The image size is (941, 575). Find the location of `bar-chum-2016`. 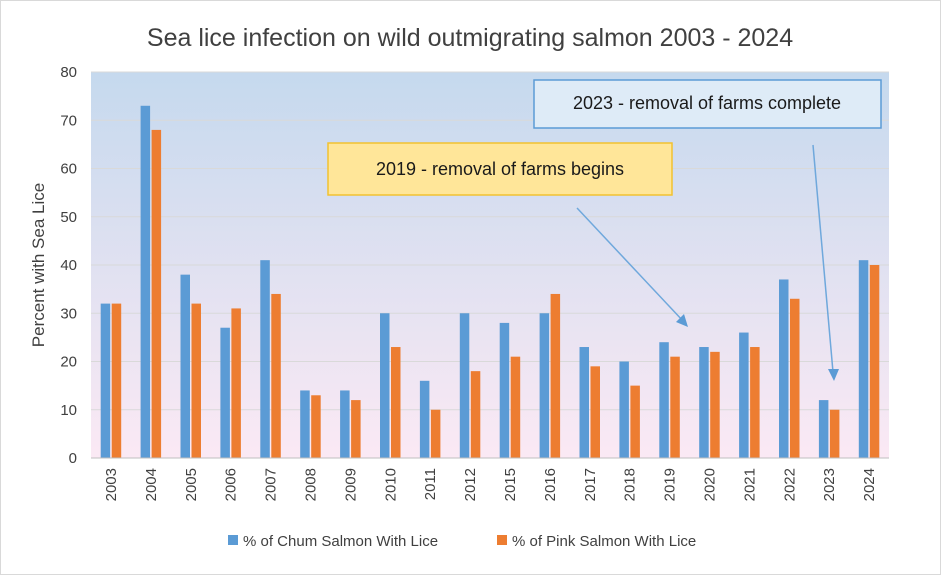

bar-chum-2016 is located at coordinates (544, 385).